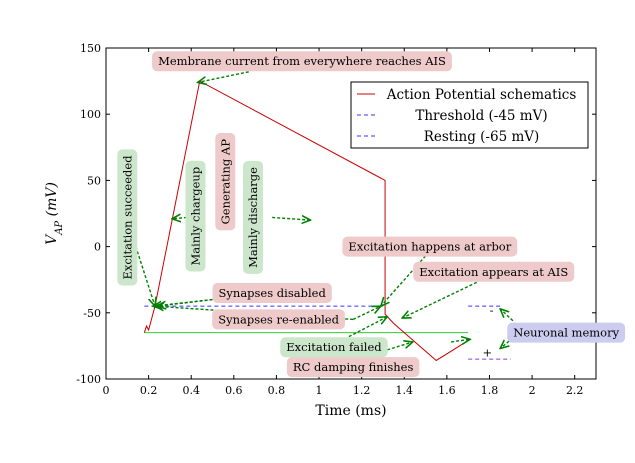  I want to click on annotation-label: Generating AP, so click(225, 182).